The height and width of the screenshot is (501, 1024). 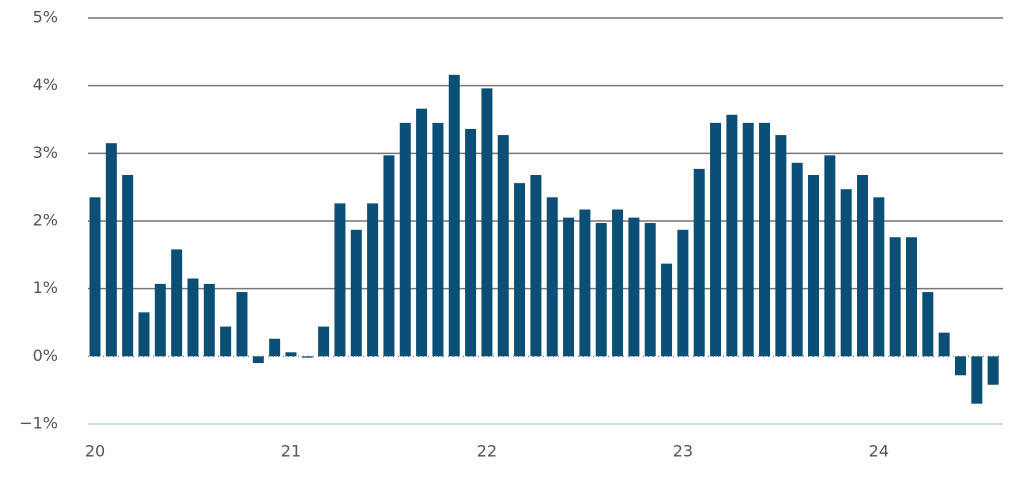 I want to click on y-tick-label: −1%, so click(x=38, y=423).